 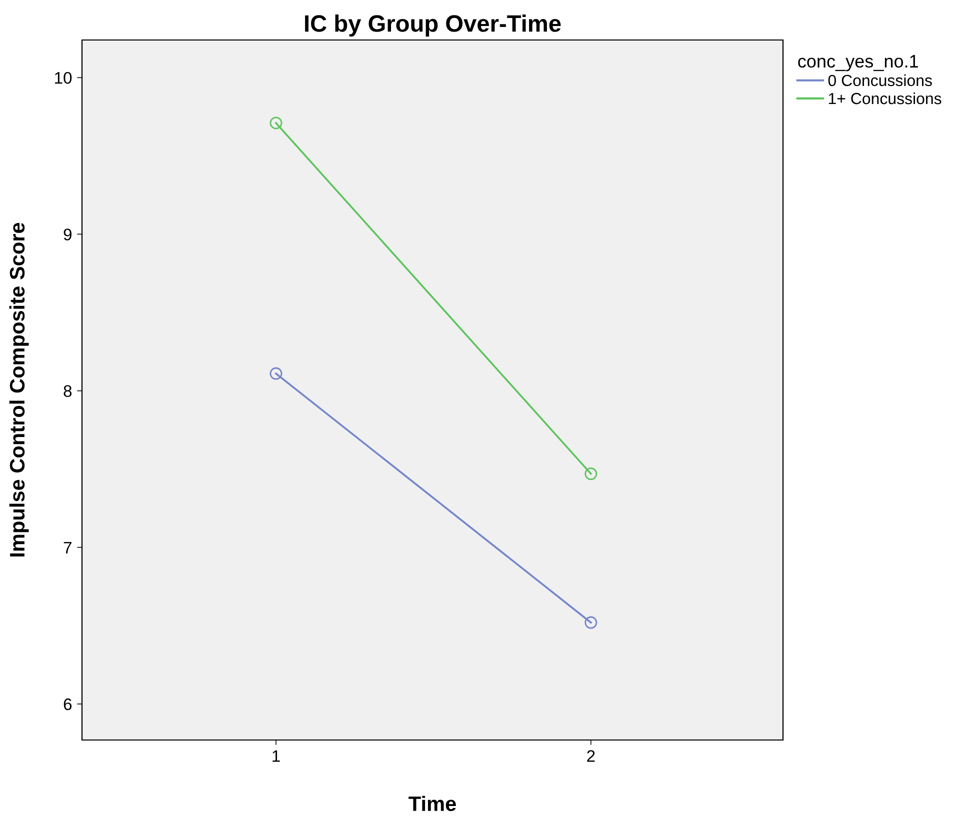 What do you see at coordinates (68, 548) in the screenshot?
I see `y-tick-label: 7` at bounding box center [68, 548].